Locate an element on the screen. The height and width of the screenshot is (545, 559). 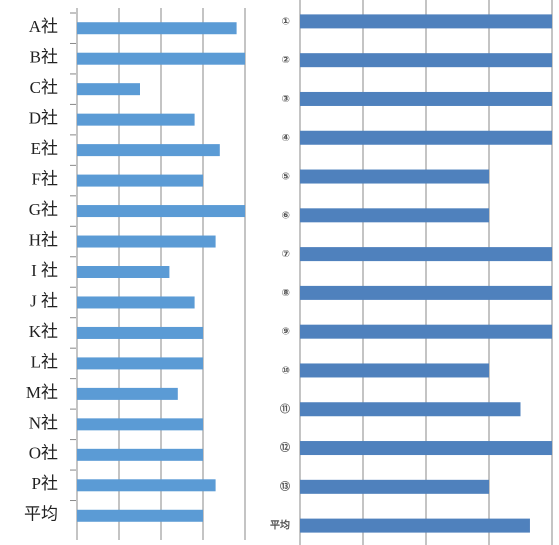
y-tick-label: ⑦ is located at coordinates (286, 254).